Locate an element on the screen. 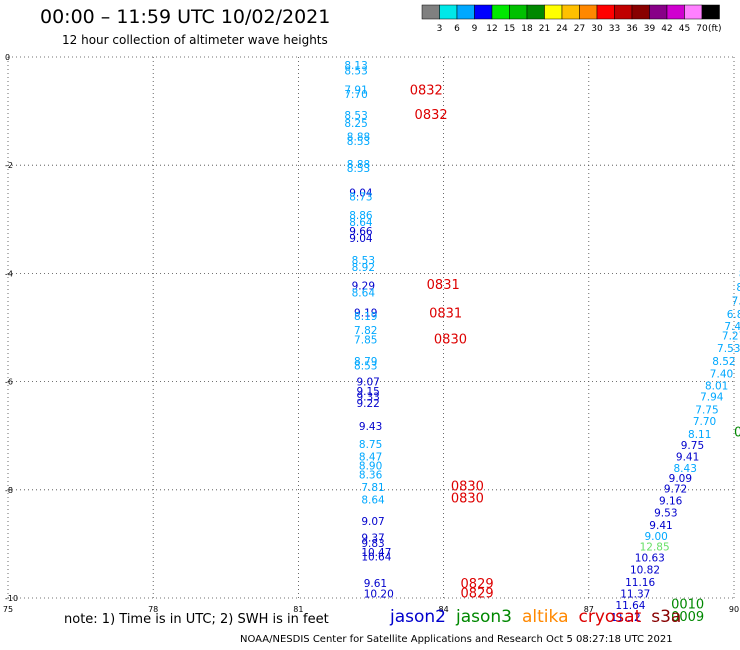 Image resolution: width=740 pixels, height=650 pixels. wave-height-label: 7.70 is located at coordinates (704, 422).